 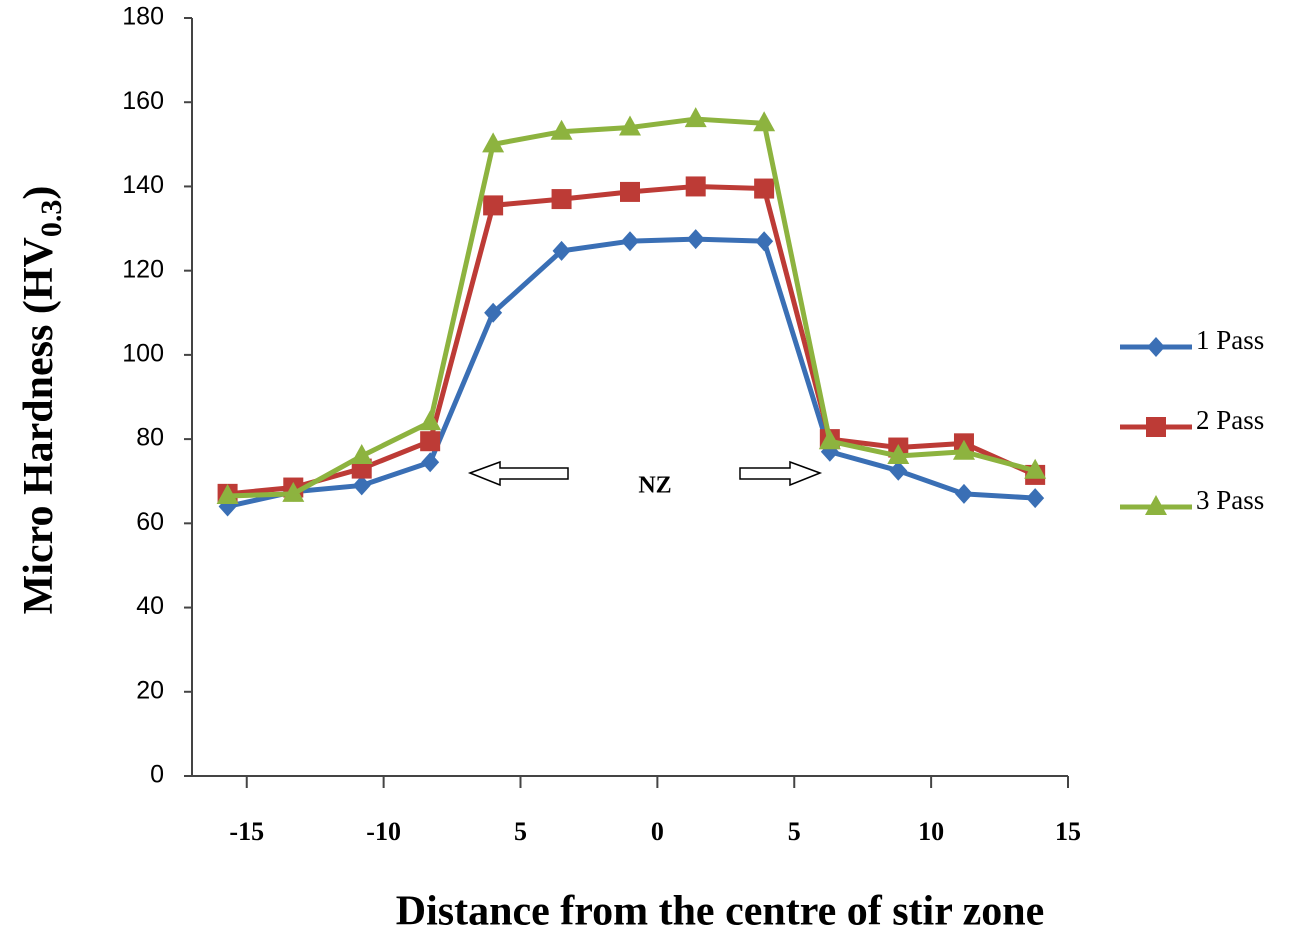 I want to click on legend-label: 2 Pass, so click(x=1230, y=420).